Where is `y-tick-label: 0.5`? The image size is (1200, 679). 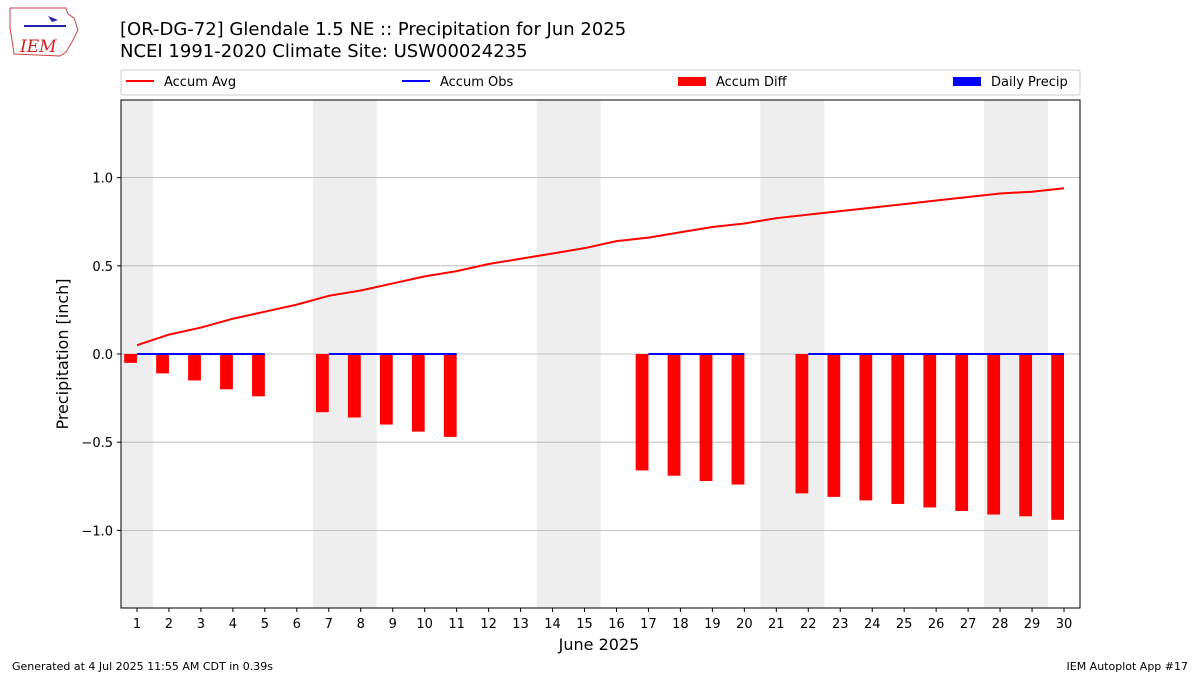 y-tick-label: 0.5 is located at coordinates (102, 267).